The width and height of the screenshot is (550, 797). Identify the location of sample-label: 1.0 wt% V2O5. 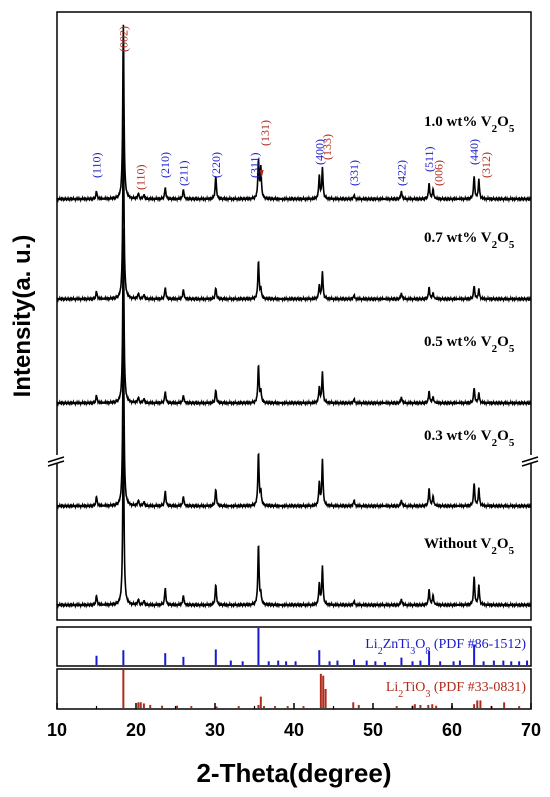
(469, 124).